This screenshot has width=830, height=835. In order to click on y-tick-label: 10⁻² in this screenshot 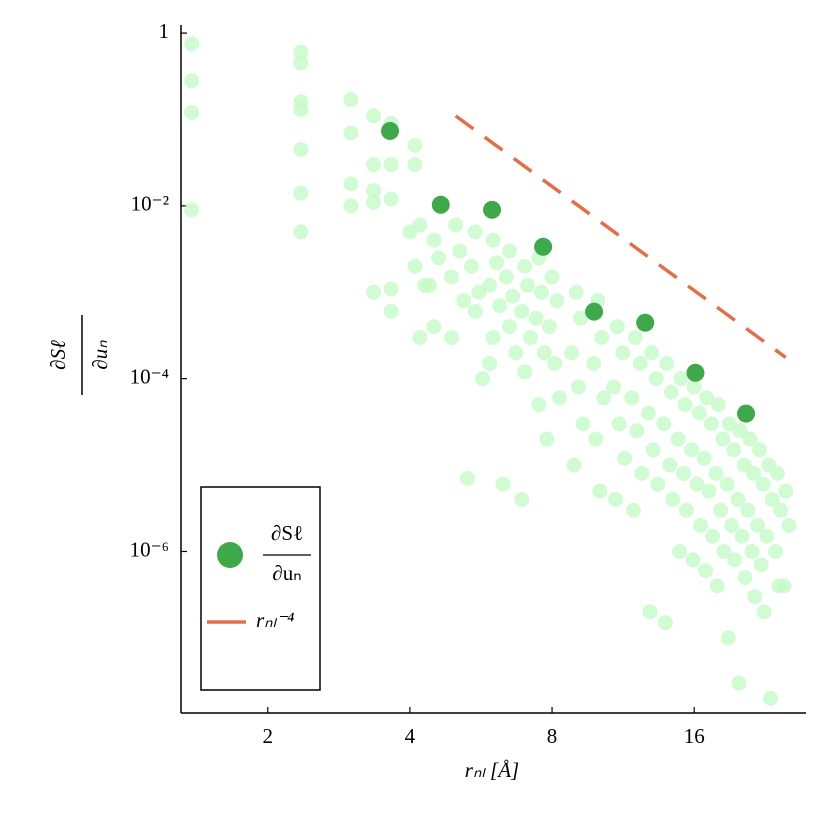, I will do `click(150, 204)`.